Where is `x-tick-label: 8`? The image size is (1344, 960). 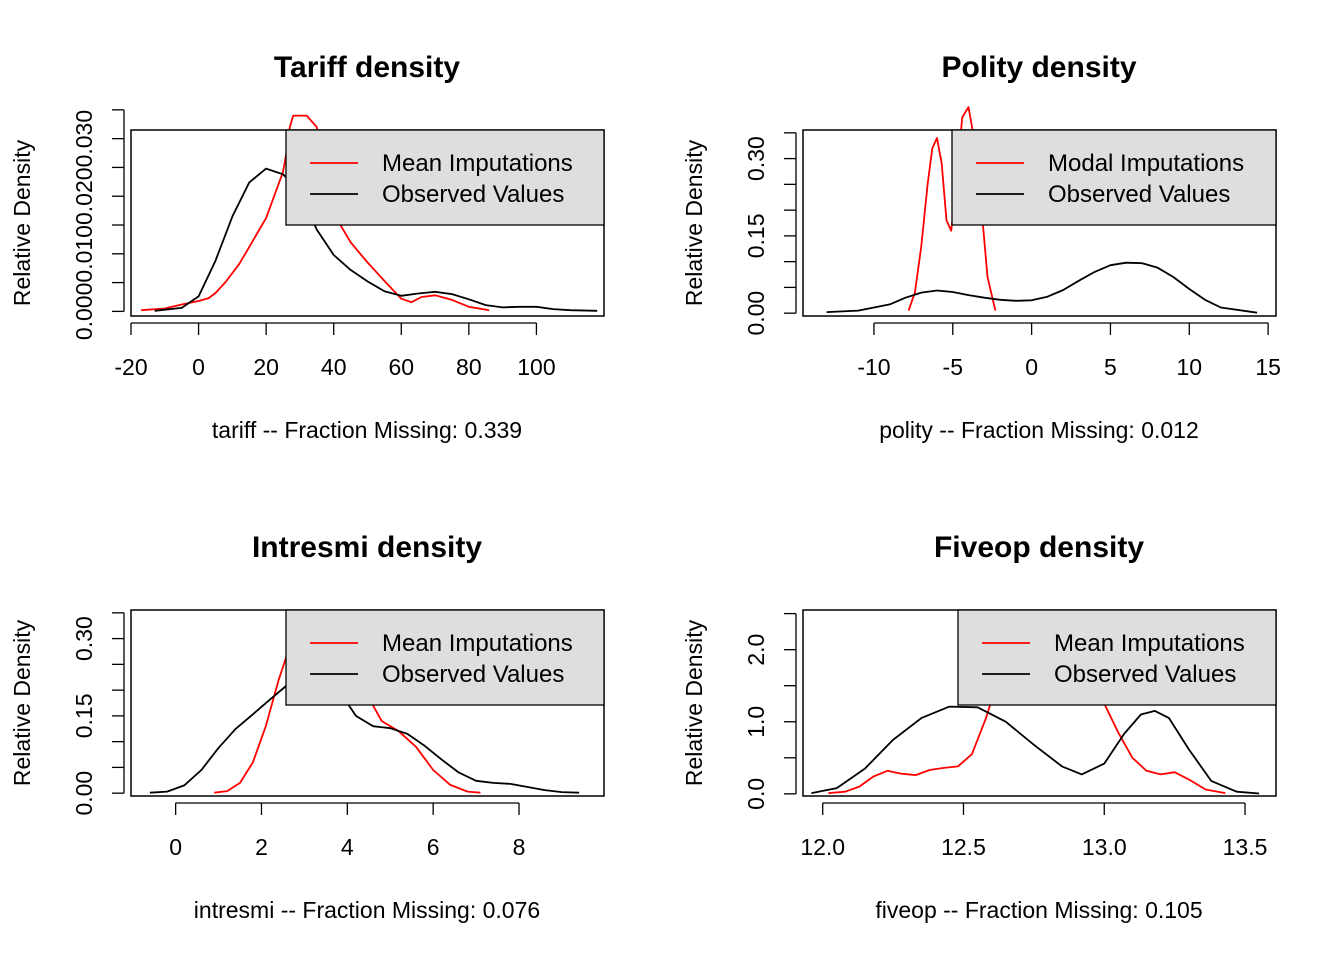 x-tick-label: 8 is located at coordinates (519, 847).